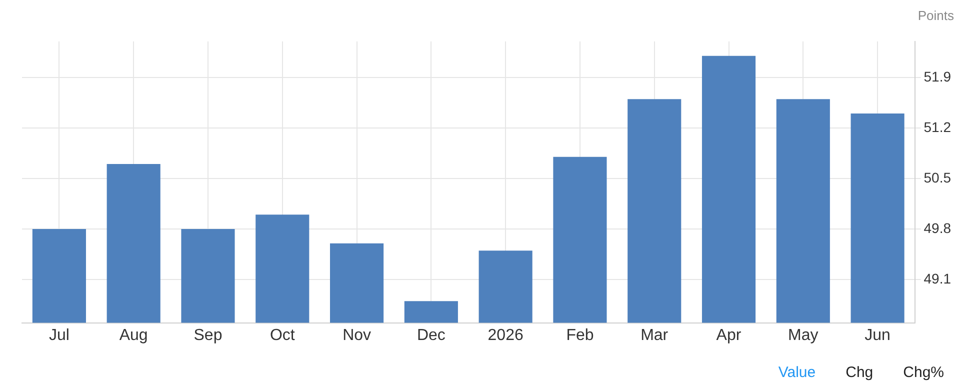 The height and width of the screenshot is (390, 962). Describe the element at coordinates (938, 76) in the screenshot. I see `y-tick-label: 51.9` at that location.